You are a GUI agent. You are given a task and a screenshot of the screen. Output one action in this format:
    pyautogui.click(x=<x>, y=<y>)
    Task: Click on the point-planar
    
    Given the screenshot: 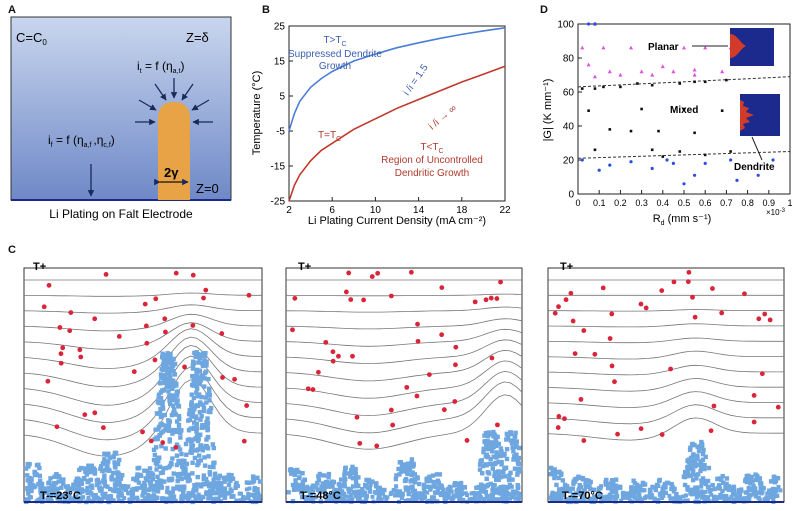 What is the action you would take?
    pyautogui.click(x=652, y=74)
    